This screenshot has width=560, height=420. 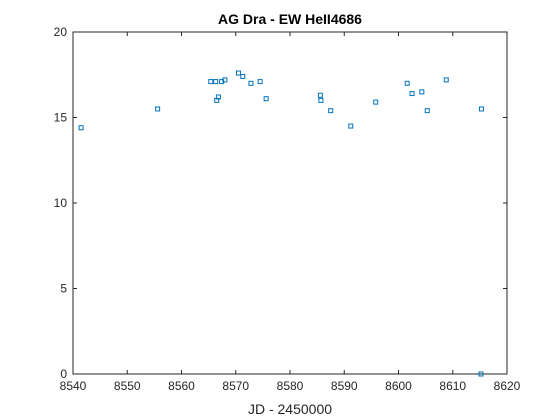 What do you see at coordinates (290, 386) in the screenshot?
I see `x-tick-label: 8580` at bounding box center [290, 386].